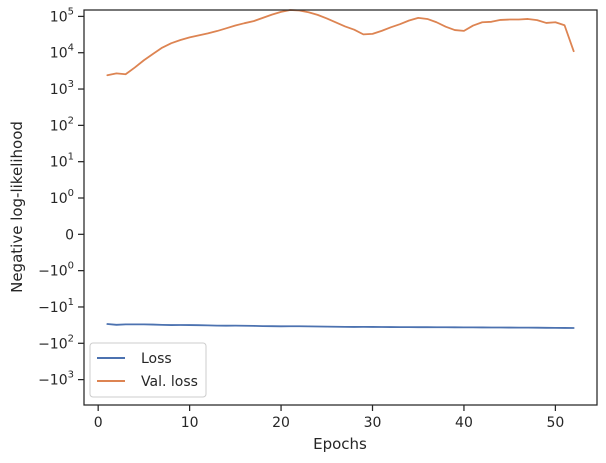 The width and height of the screenshot is (606, 463). What do you see at coordinates (17, 207) in the screenshot?
I see `y-axis-label: Negative log-likelihood` at bounding box center [17, 207].